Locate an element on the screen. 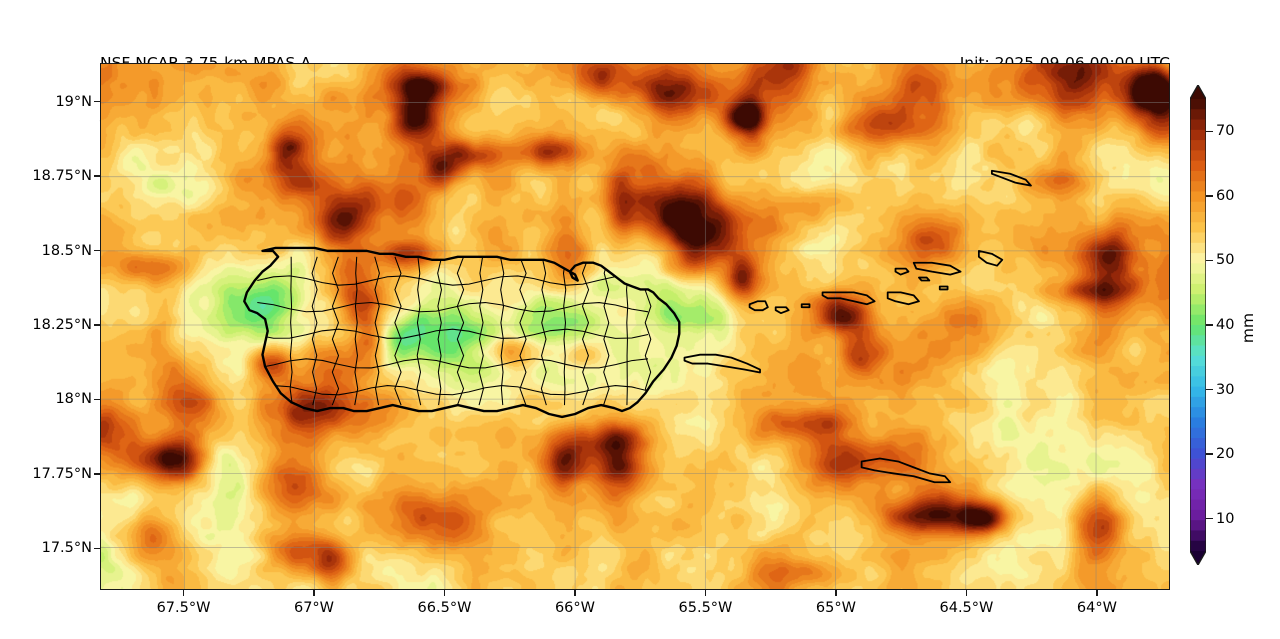 Image resolution: width=1280 pixels, height=639 pixels. colorbar-tick-label: 20 is located at coordinates (1225, 454).